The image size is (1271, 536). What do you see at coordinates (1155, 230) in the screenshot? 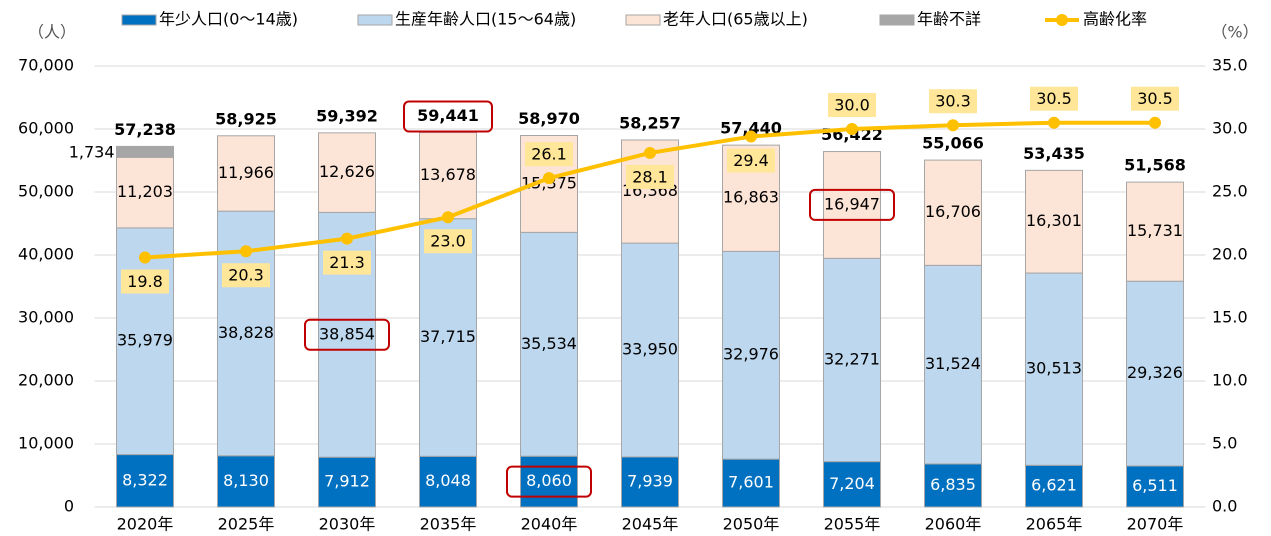
I see `bar-value-label: 15,731` at bounding box center [1155, 230].